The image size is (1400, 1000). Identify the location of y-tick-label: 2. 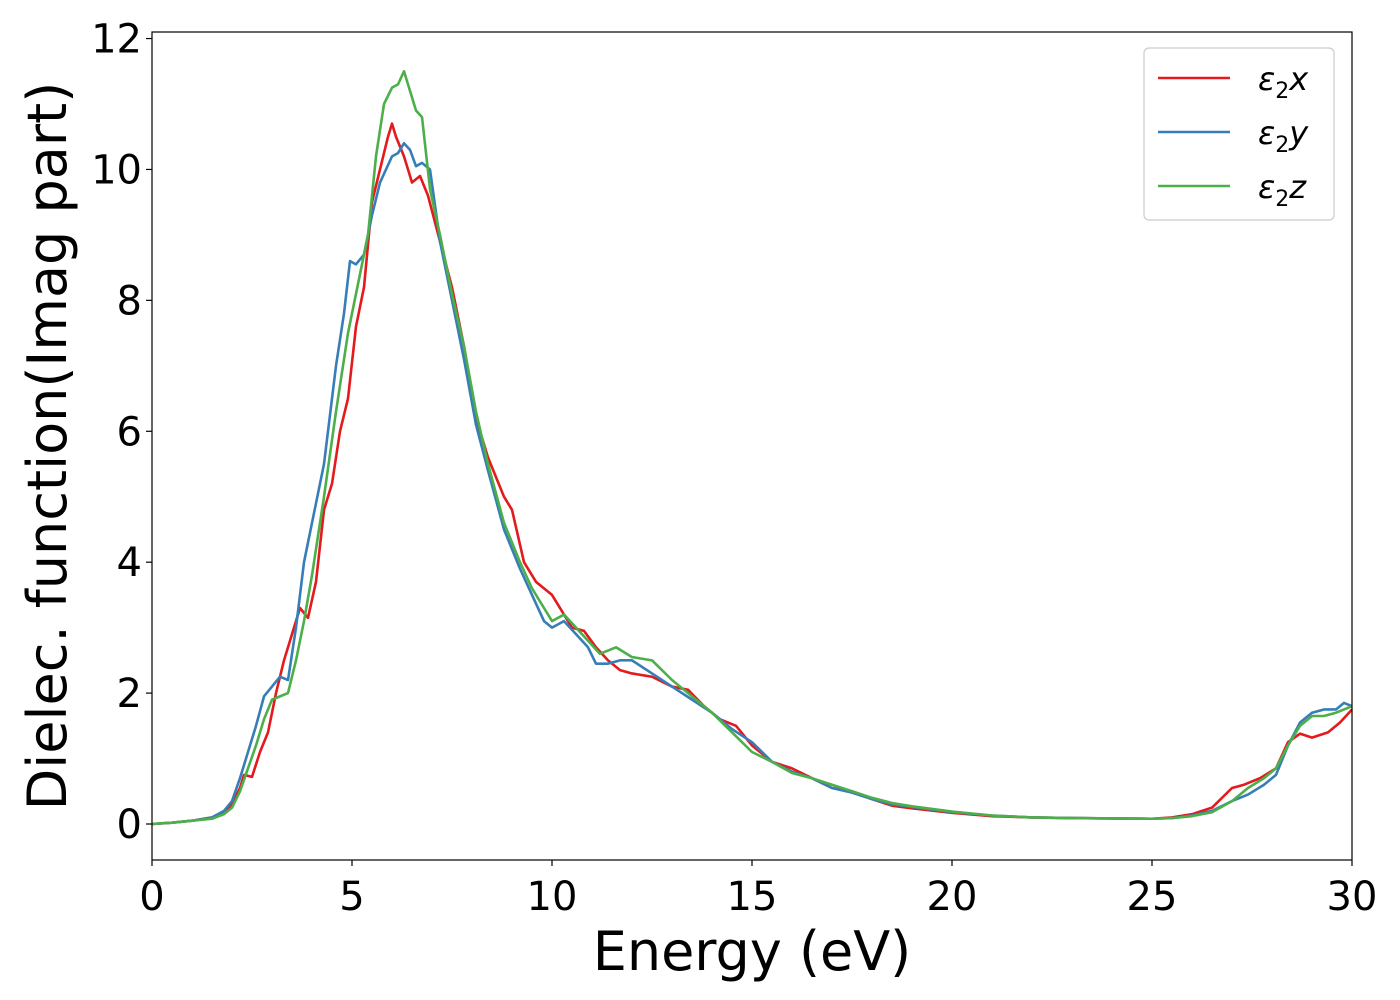
(129, 694).